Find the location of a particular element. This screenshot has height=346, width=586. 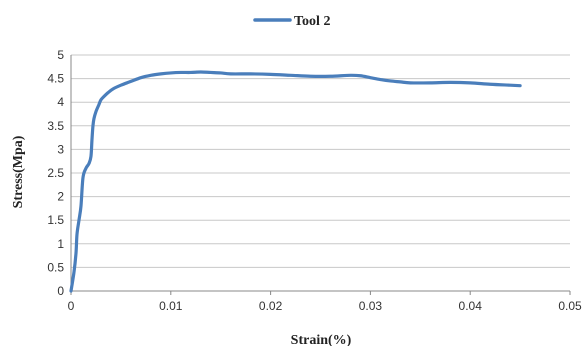

y-tick-label: 2.5 is located at coordinates (55, 173).